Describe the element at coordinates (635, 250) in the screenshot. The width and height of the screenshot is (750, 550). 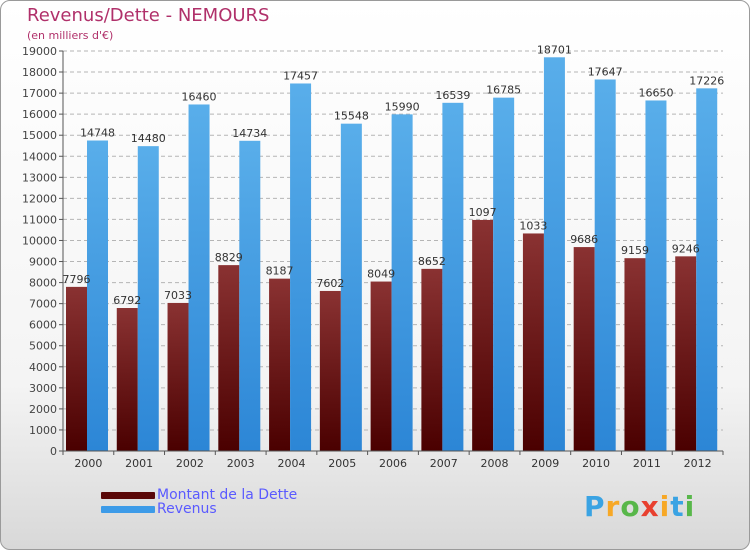
I see `data-label-debt: 9159` at that location.